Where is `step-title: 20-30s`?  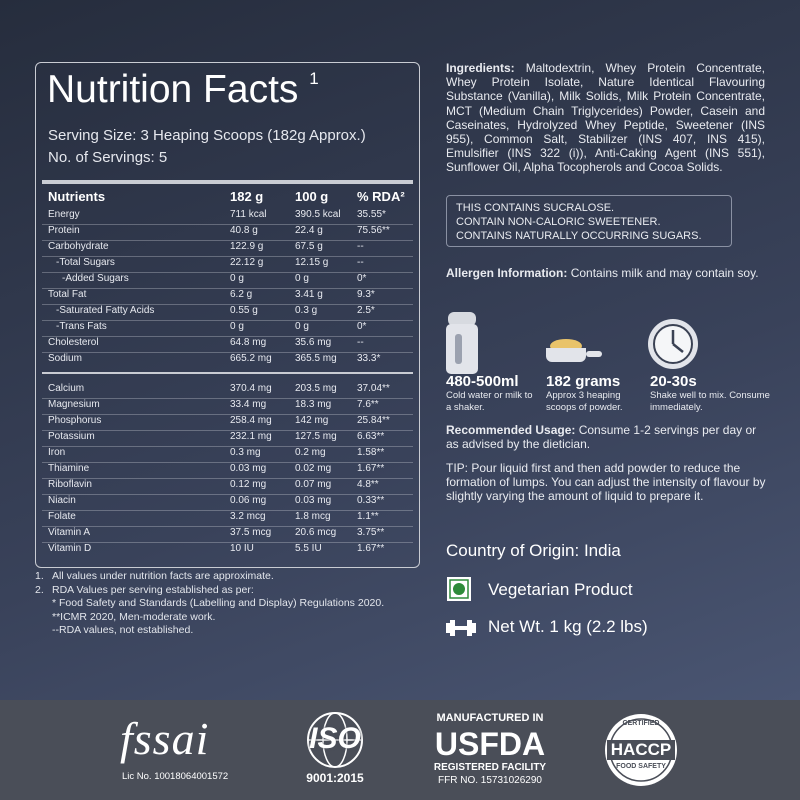 step-title: 20-30s is located at coordinates (673, 381).